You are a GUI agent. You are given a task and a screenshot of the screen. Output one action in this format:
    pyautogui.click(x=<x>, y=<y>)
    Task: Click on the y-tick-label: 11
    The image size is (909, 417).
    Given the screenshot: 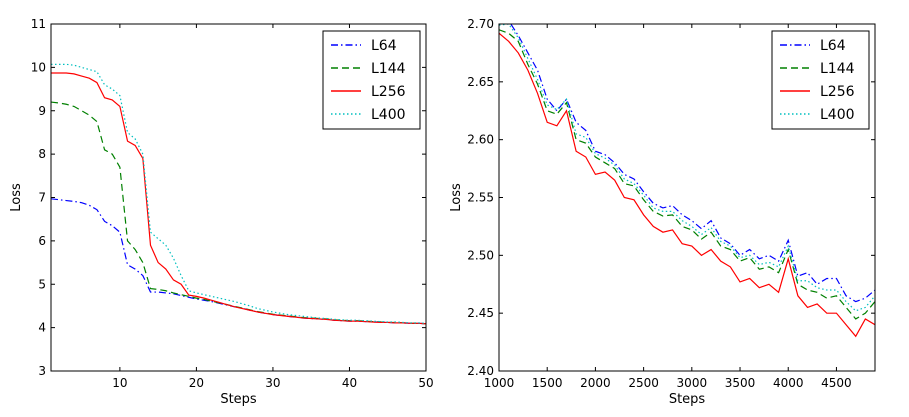 What is the action you would take?
    pyautogui.click(x=38, y=24)
    